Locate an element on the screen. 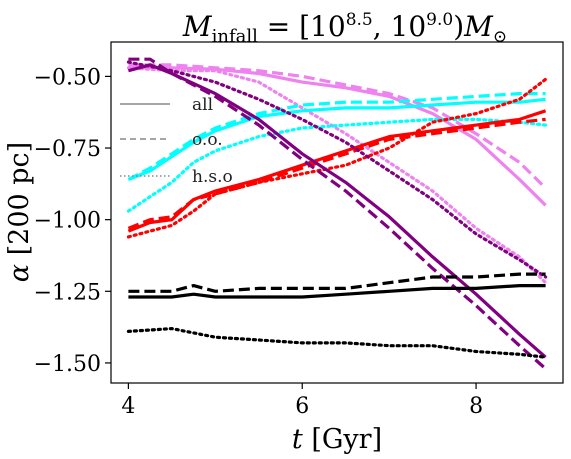 The height and width of the screenshot is (459, 571). y-tick-label: −1.50 is located at coordinates (67, 364).